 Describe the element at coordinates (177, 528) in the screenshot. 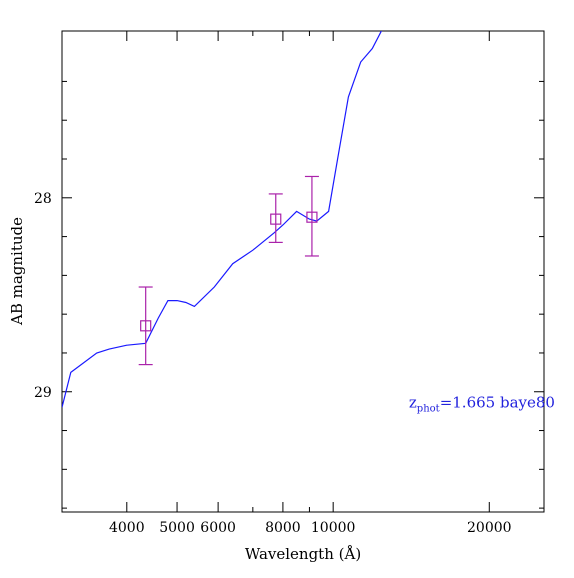

I see `x-tick-label: 5000` at that location.